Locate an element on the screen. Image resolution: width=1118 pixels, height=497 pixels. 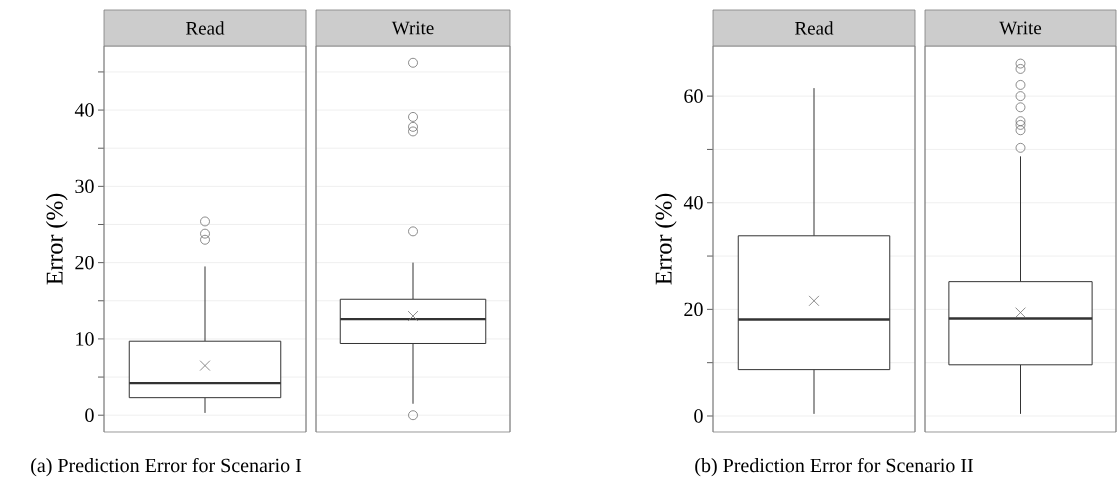
text: (a) Prediction Error for Scenario I is located at coordinates (166, 467).